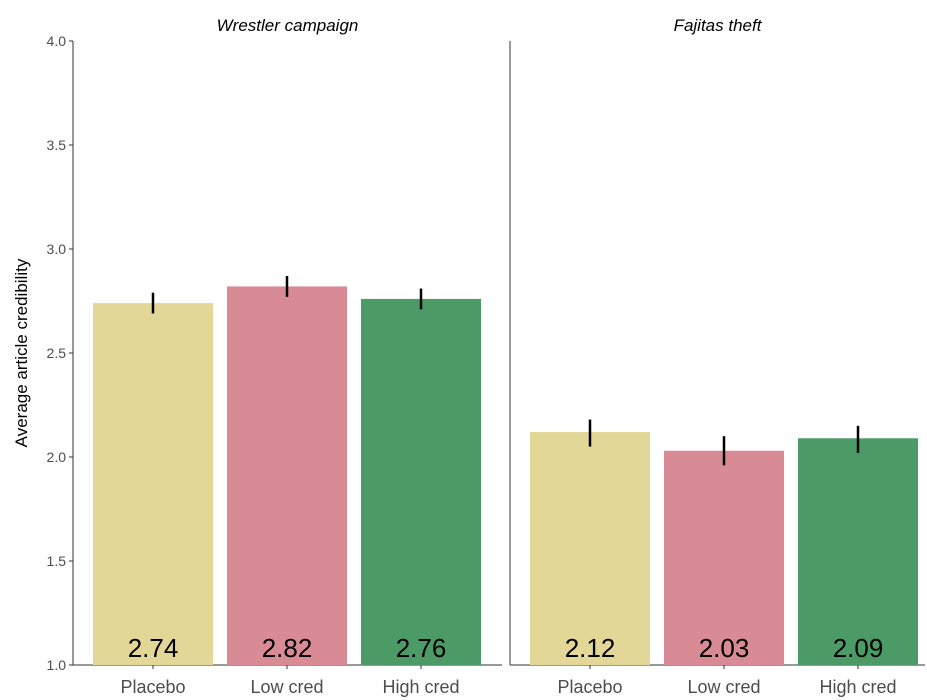 This screenshot has height=700, width=927. I want to click on y-axis: 1.0 1.5 2.0 2.5 3.0 3.5 4.0, so click(60, 353).